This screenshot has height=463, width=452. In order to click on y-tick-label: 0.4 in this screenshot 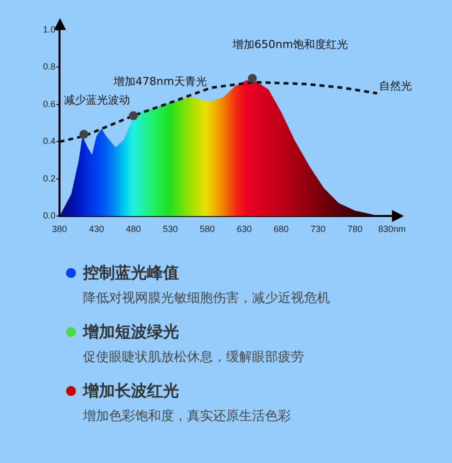, I will do `click(49, 141)`.